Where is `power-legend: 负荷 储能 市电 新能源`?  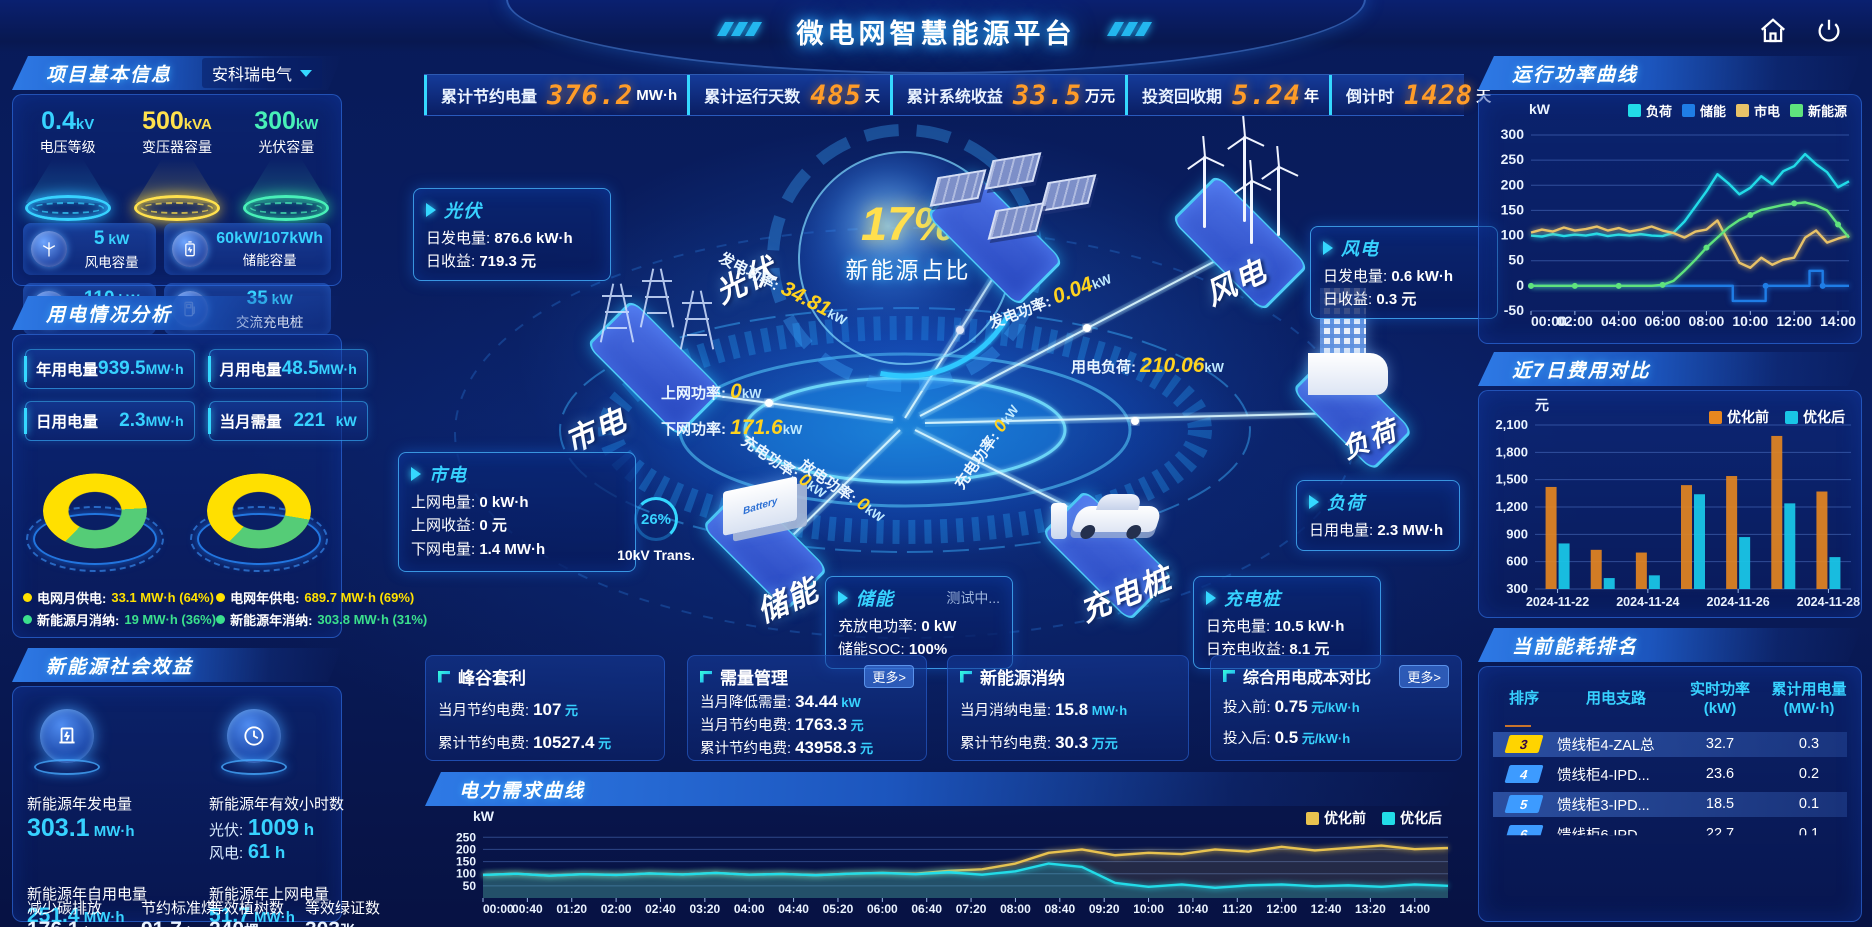 power-legend: 负荷 储能 市电 新能源 is located at coordinates (1737, 110).